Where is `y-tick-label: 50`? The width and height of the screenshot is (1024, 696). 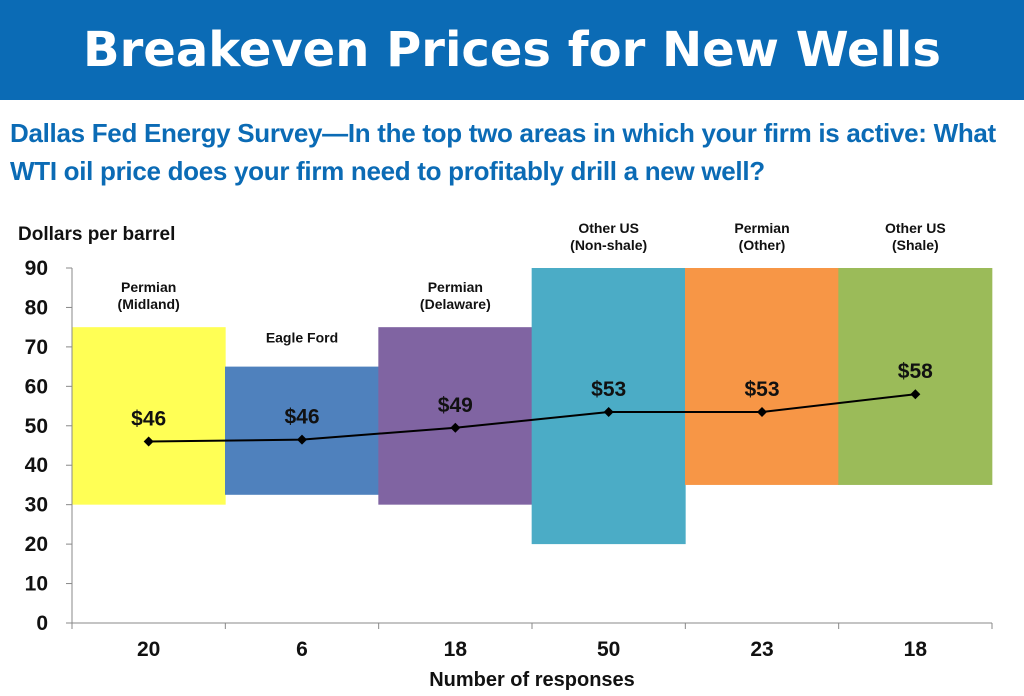
y-tick-label: 50 is located at coordinates (36, 426).